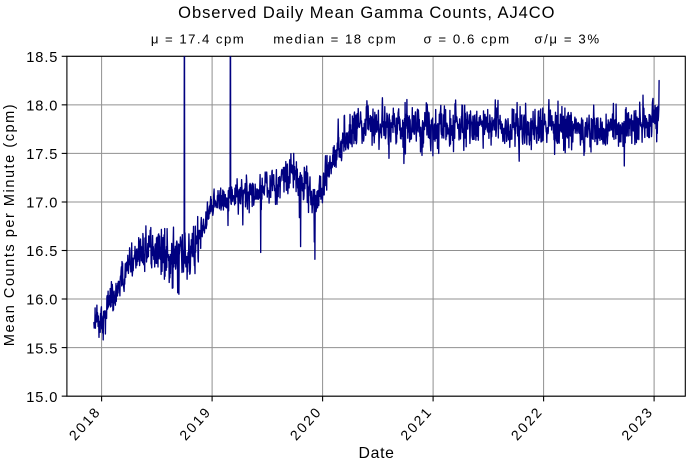 The height and width of the screenshot is (466, 692). I want to click on svg-text: 16.5, so click(42, 252).